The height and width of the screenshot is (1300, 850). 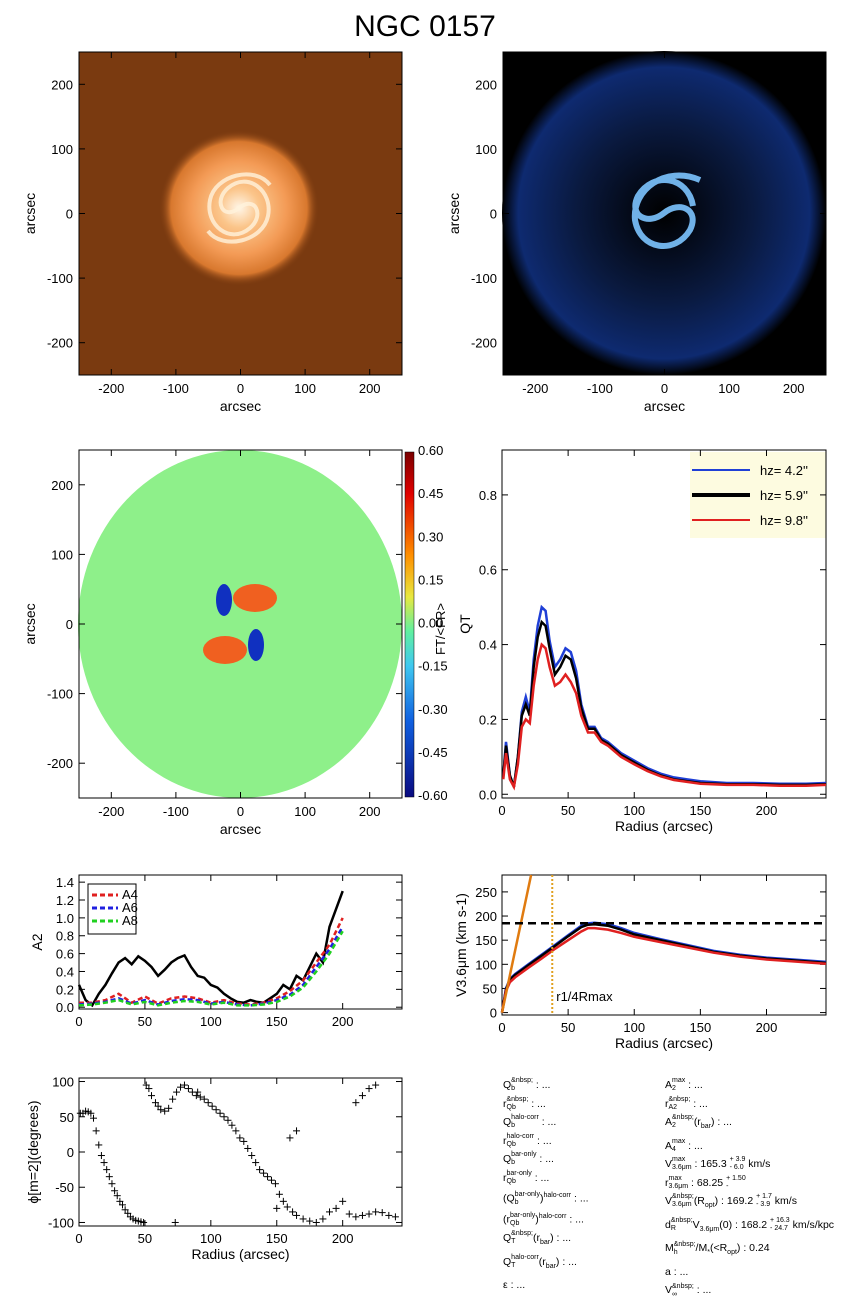 I want to click on x-tick-label: 50, so click(x=145, y=1238).